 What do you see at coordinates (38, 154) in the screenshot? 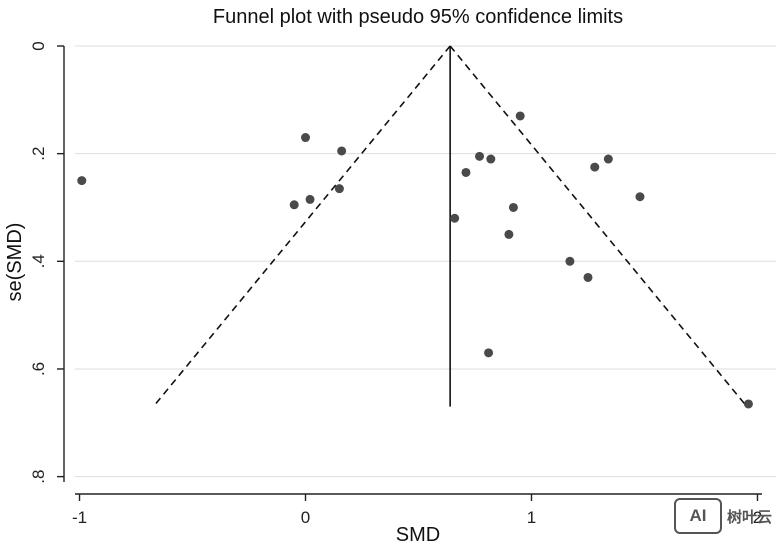
I see `y-tick-label: .2` at bounding box center [38, 154].